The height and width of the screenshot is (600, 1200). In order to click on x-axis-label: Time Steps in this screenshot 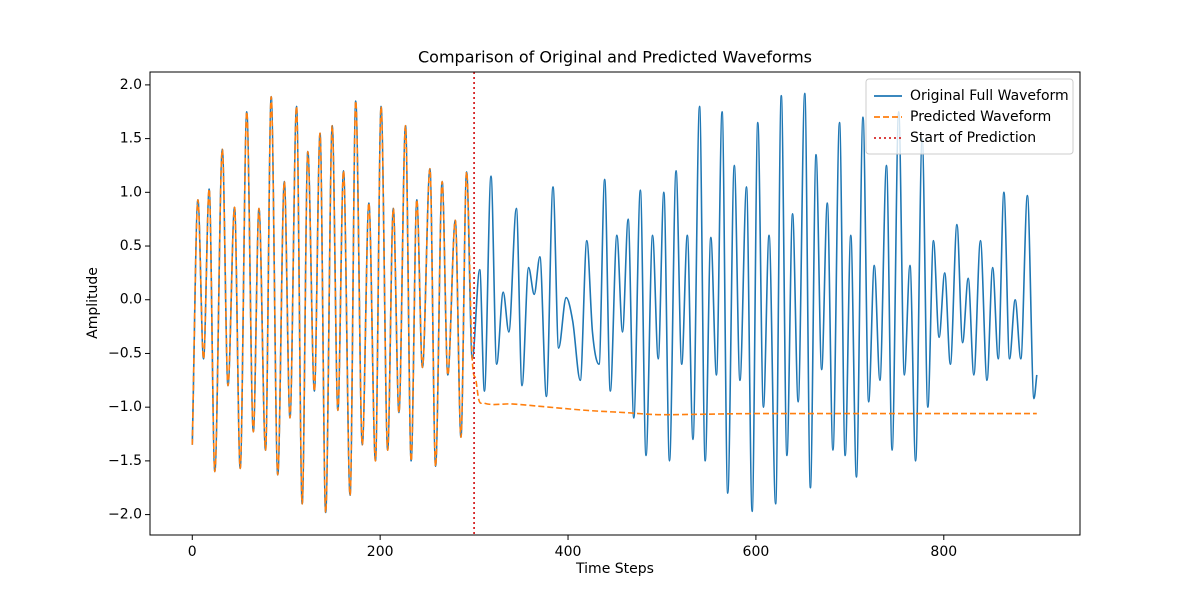, I will do `click(614, 569)`.